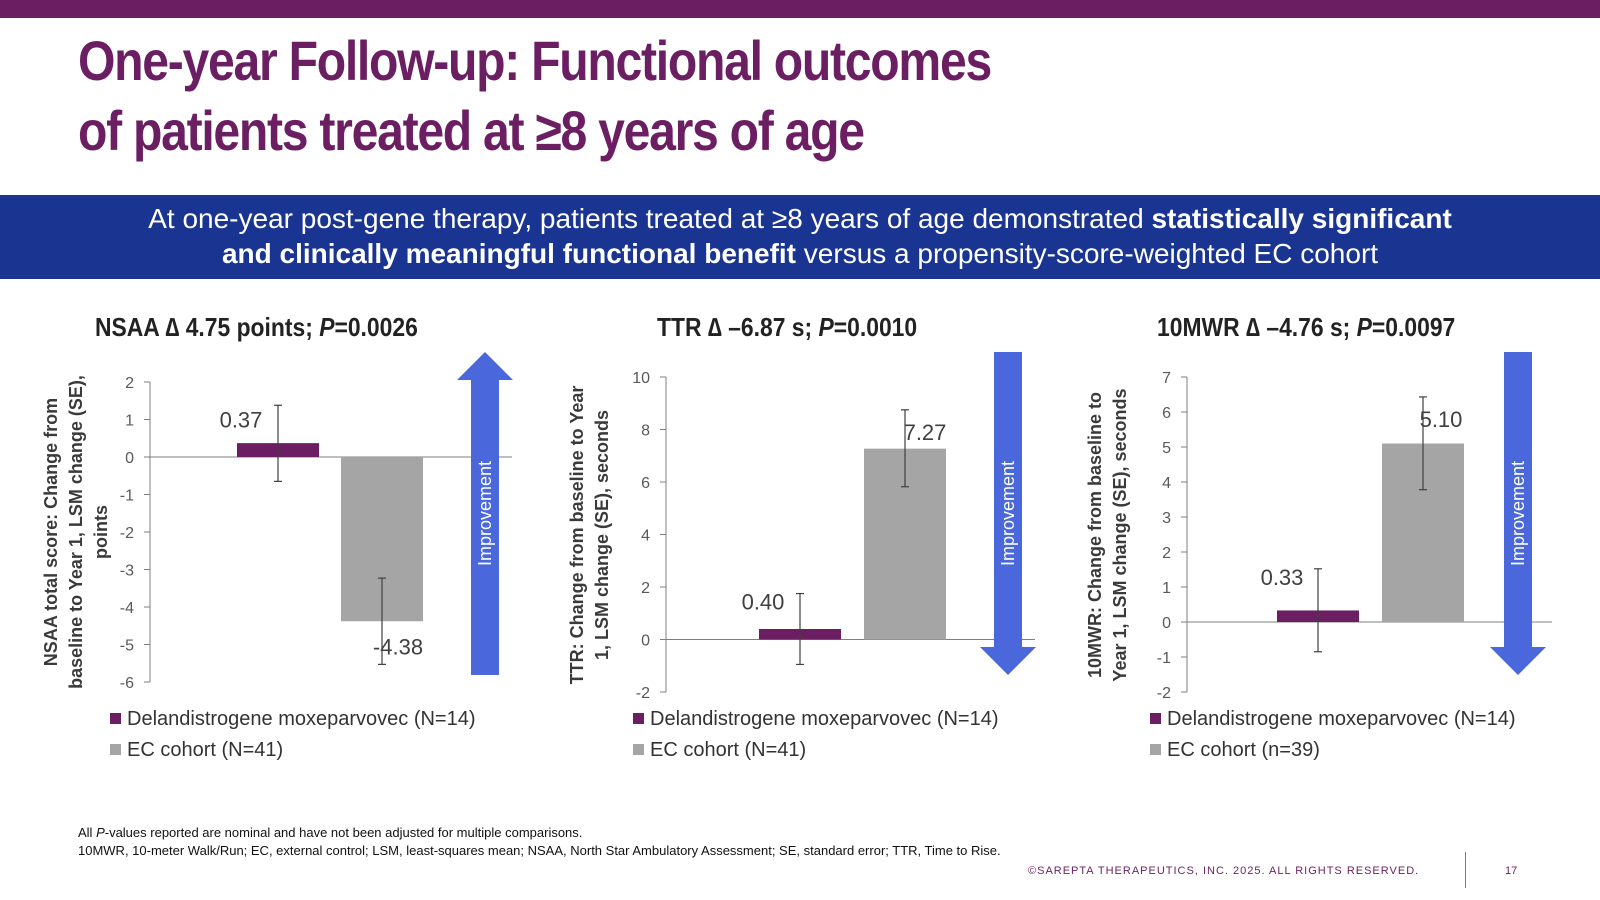 This screenshot has width=1600, height=900. I want to click on footnote-pvalues-pre: All, so click(87, 832).